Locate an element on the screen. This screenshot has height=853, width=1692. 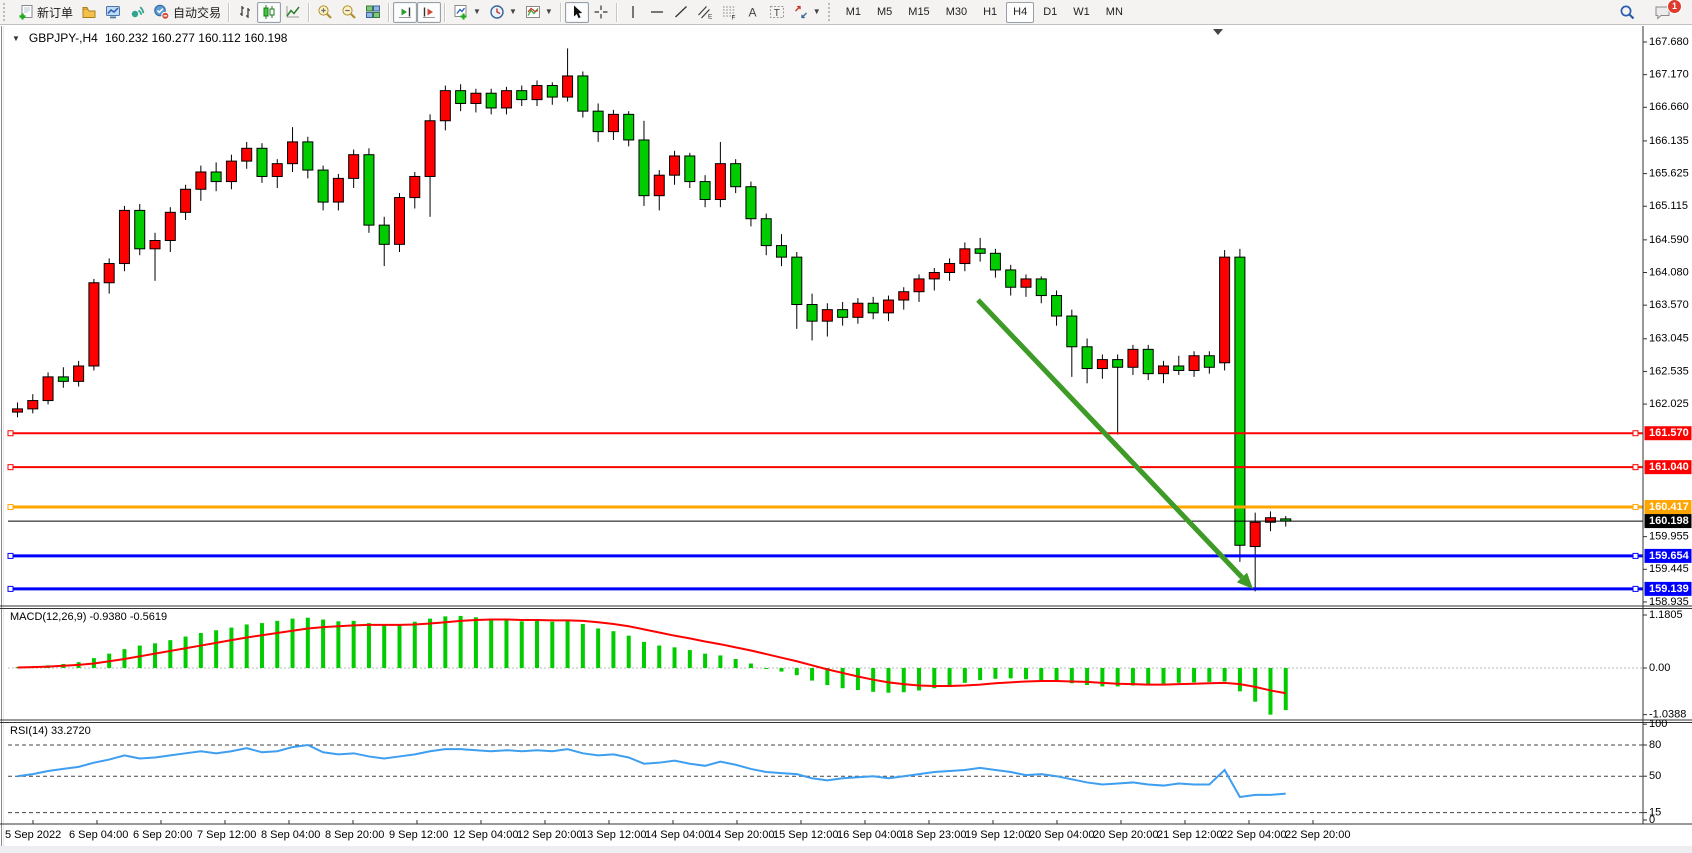
channel-button: E is located at coordinates (705, 12).